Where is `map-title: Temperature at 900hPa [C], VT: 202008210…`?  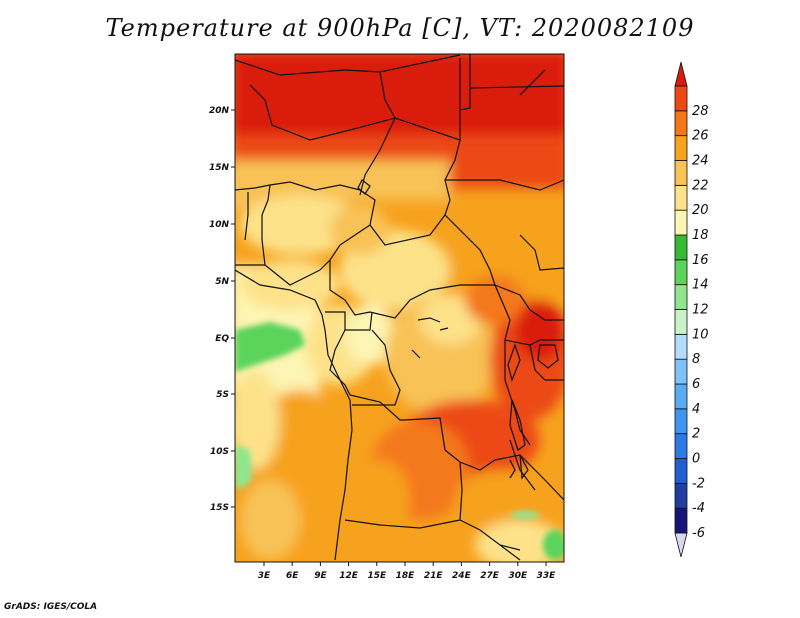
map-title: Temperature at 900hPa [C], VT: 202008210… is located at coordinates (400, 28).